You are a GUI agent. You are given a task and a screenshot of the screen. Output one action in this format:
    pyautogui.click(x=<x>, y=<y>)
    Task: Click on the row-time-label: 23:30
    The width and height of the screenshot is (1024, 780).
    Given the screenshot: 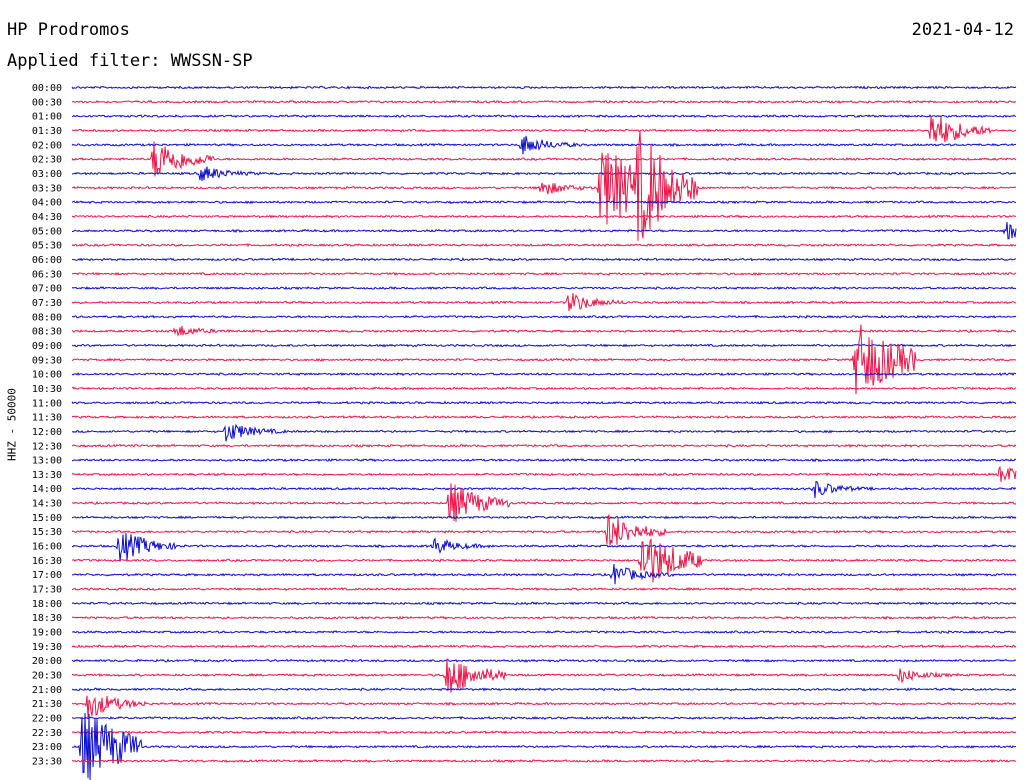 What is the action you would take?
    pyautogui.click(x=47, y=762)
    